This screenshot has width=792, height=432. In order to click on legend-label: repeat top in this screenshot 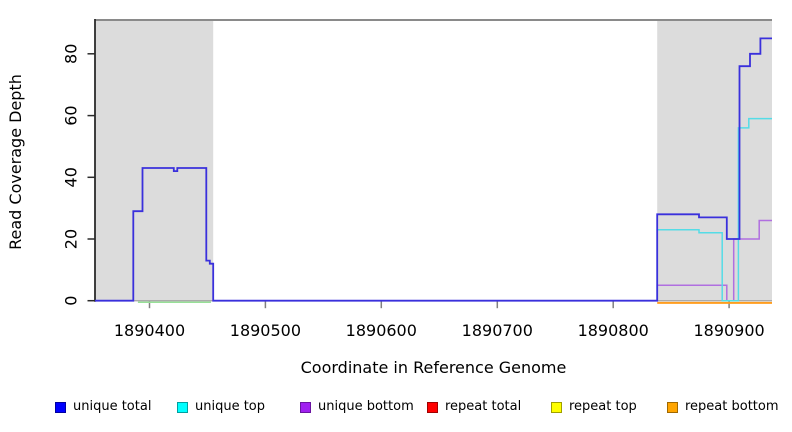, I will do `click(603, 406)`.